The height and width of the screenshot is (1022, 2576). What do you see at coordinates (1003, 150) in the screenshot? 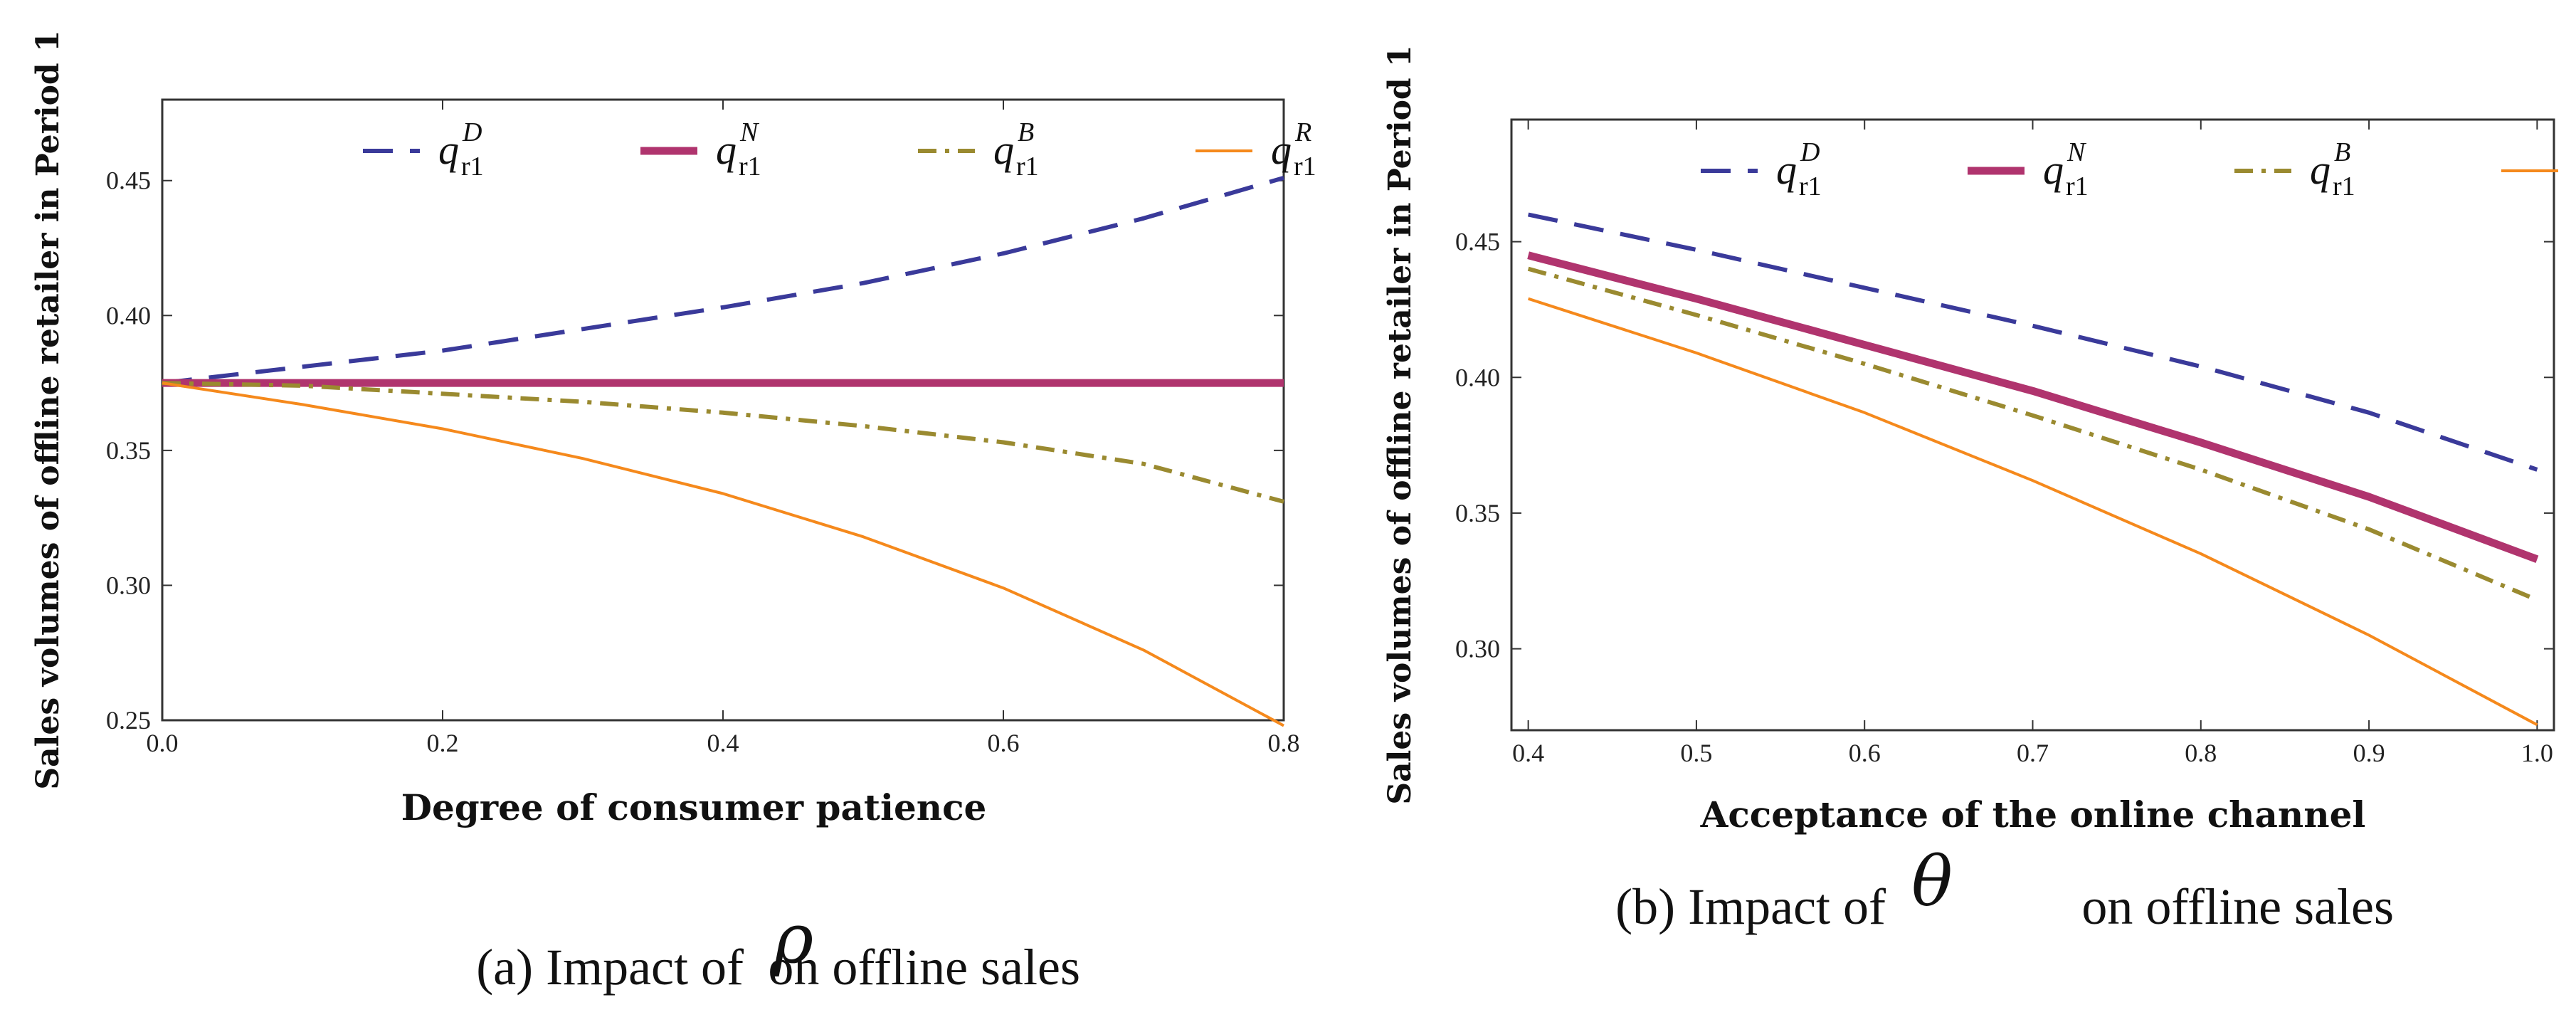
I see `a-legend-label-B: q` at bounding box center [1003, 150].